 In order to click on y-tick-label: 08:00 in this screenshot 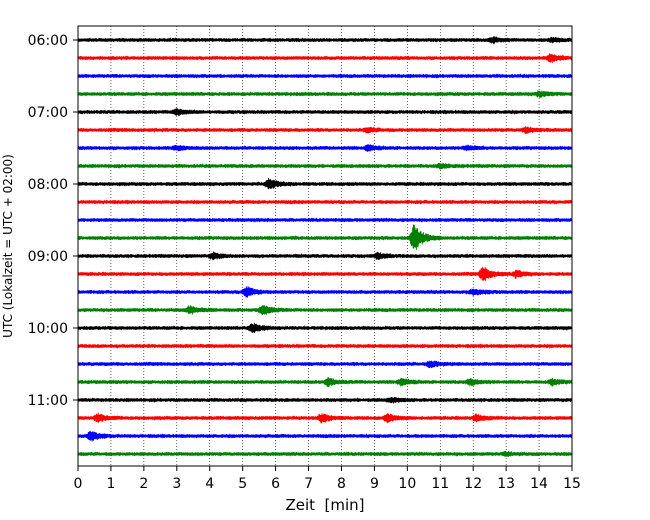, I will do `click(48, 185)`.